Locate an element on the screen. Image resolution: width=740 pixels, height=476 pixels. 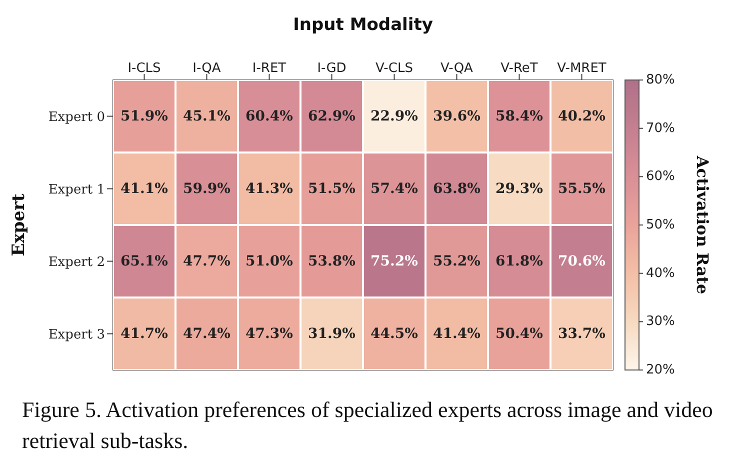
data-label: 63.8% is located at coordinates (456, 188).